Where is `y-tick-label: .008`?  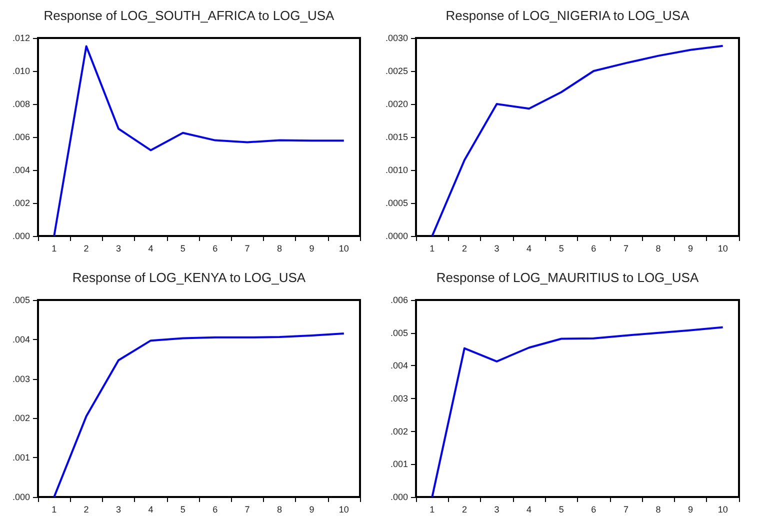 y-tick-label: .008 is located at coordinates (21, 104).